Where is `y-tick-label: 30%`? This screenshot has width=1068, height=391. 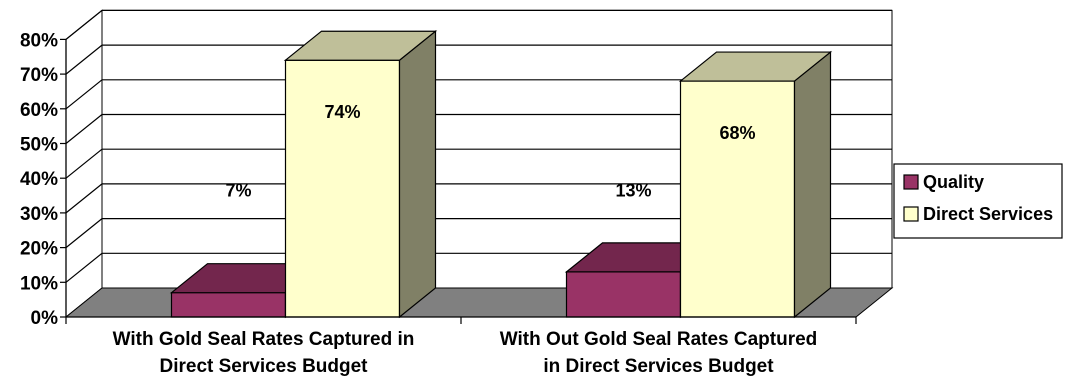
y-tick-label: 30% is located at coordinates (39, 214).